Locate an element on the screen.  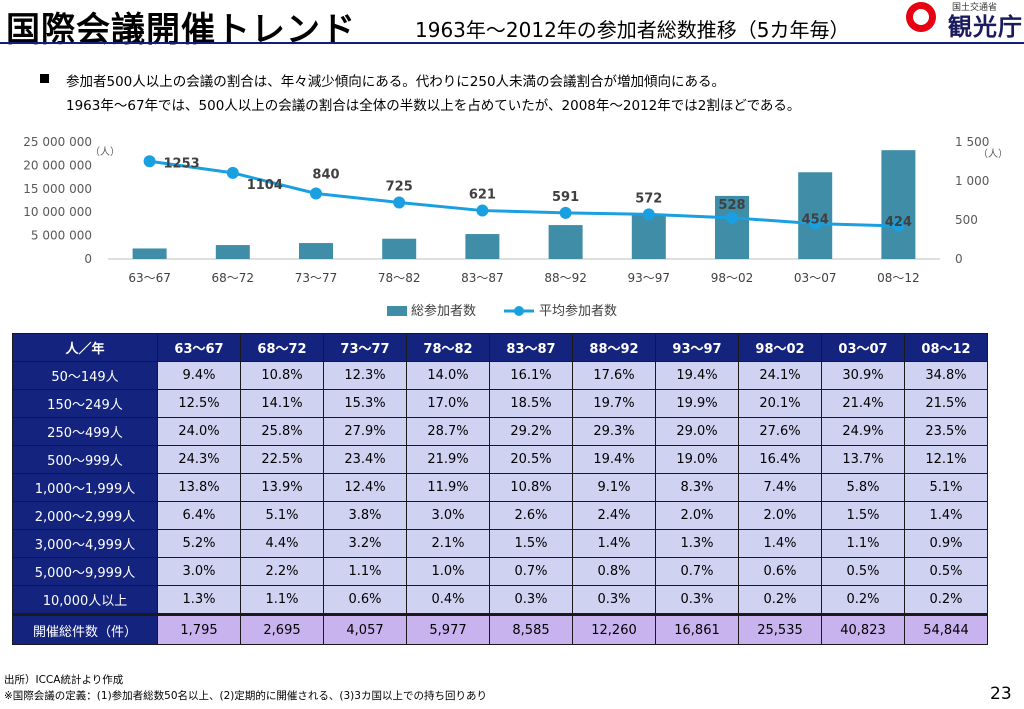
table-cell: 30.9% is located at coordinates (863, 375).